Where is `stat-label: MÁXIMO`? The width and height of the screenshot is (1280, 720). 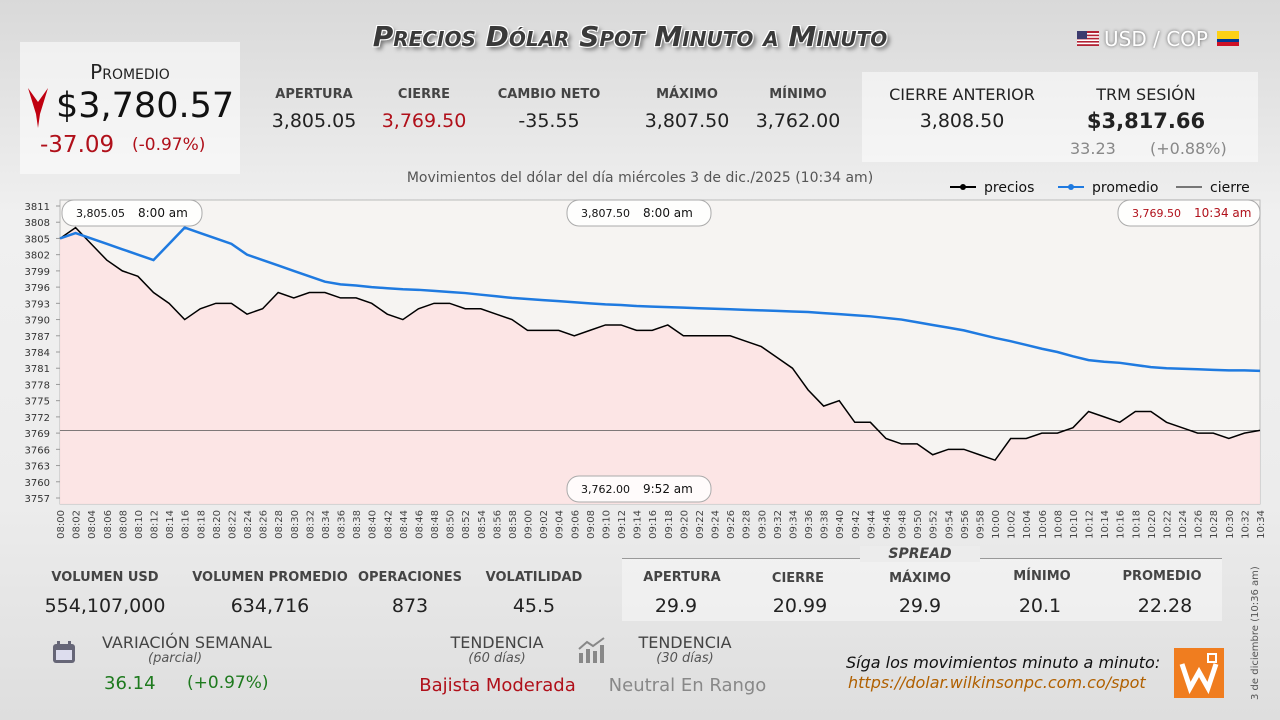
stat-label: MÁXIMO is located at coordinates (687, 94).